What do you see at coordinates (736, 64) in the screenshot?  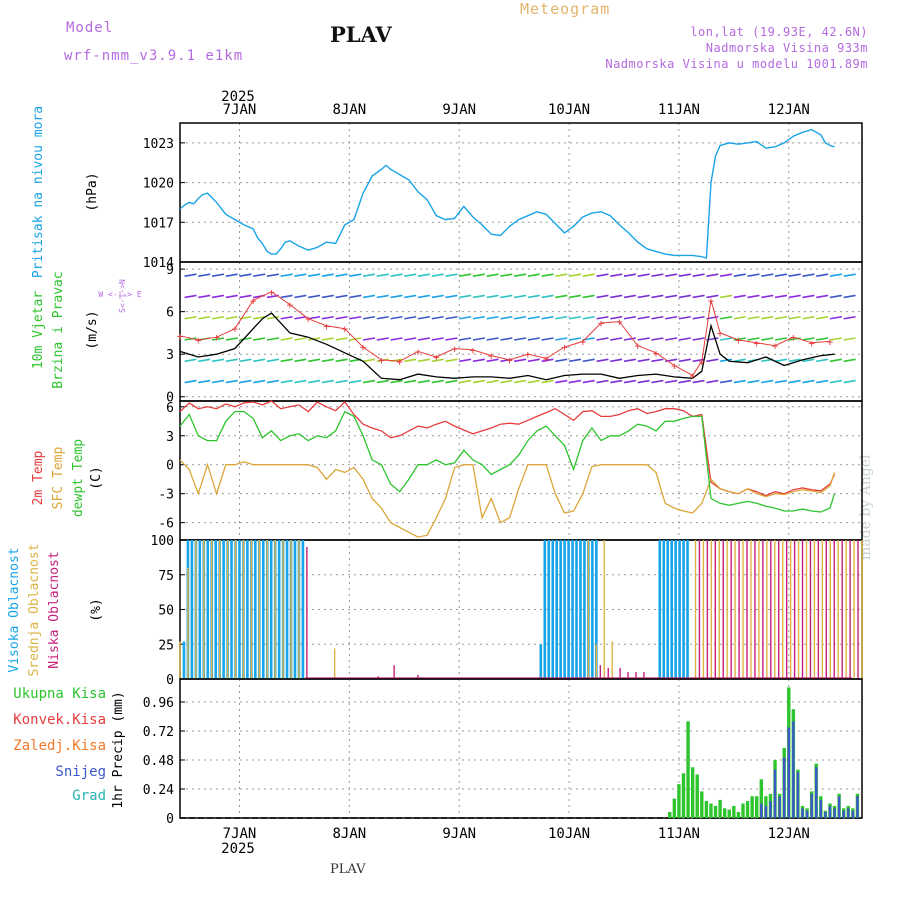 I see `model-elevation-label: Nadmorska Visina u modelu 1001.89m` at bounding box center [736, 64].